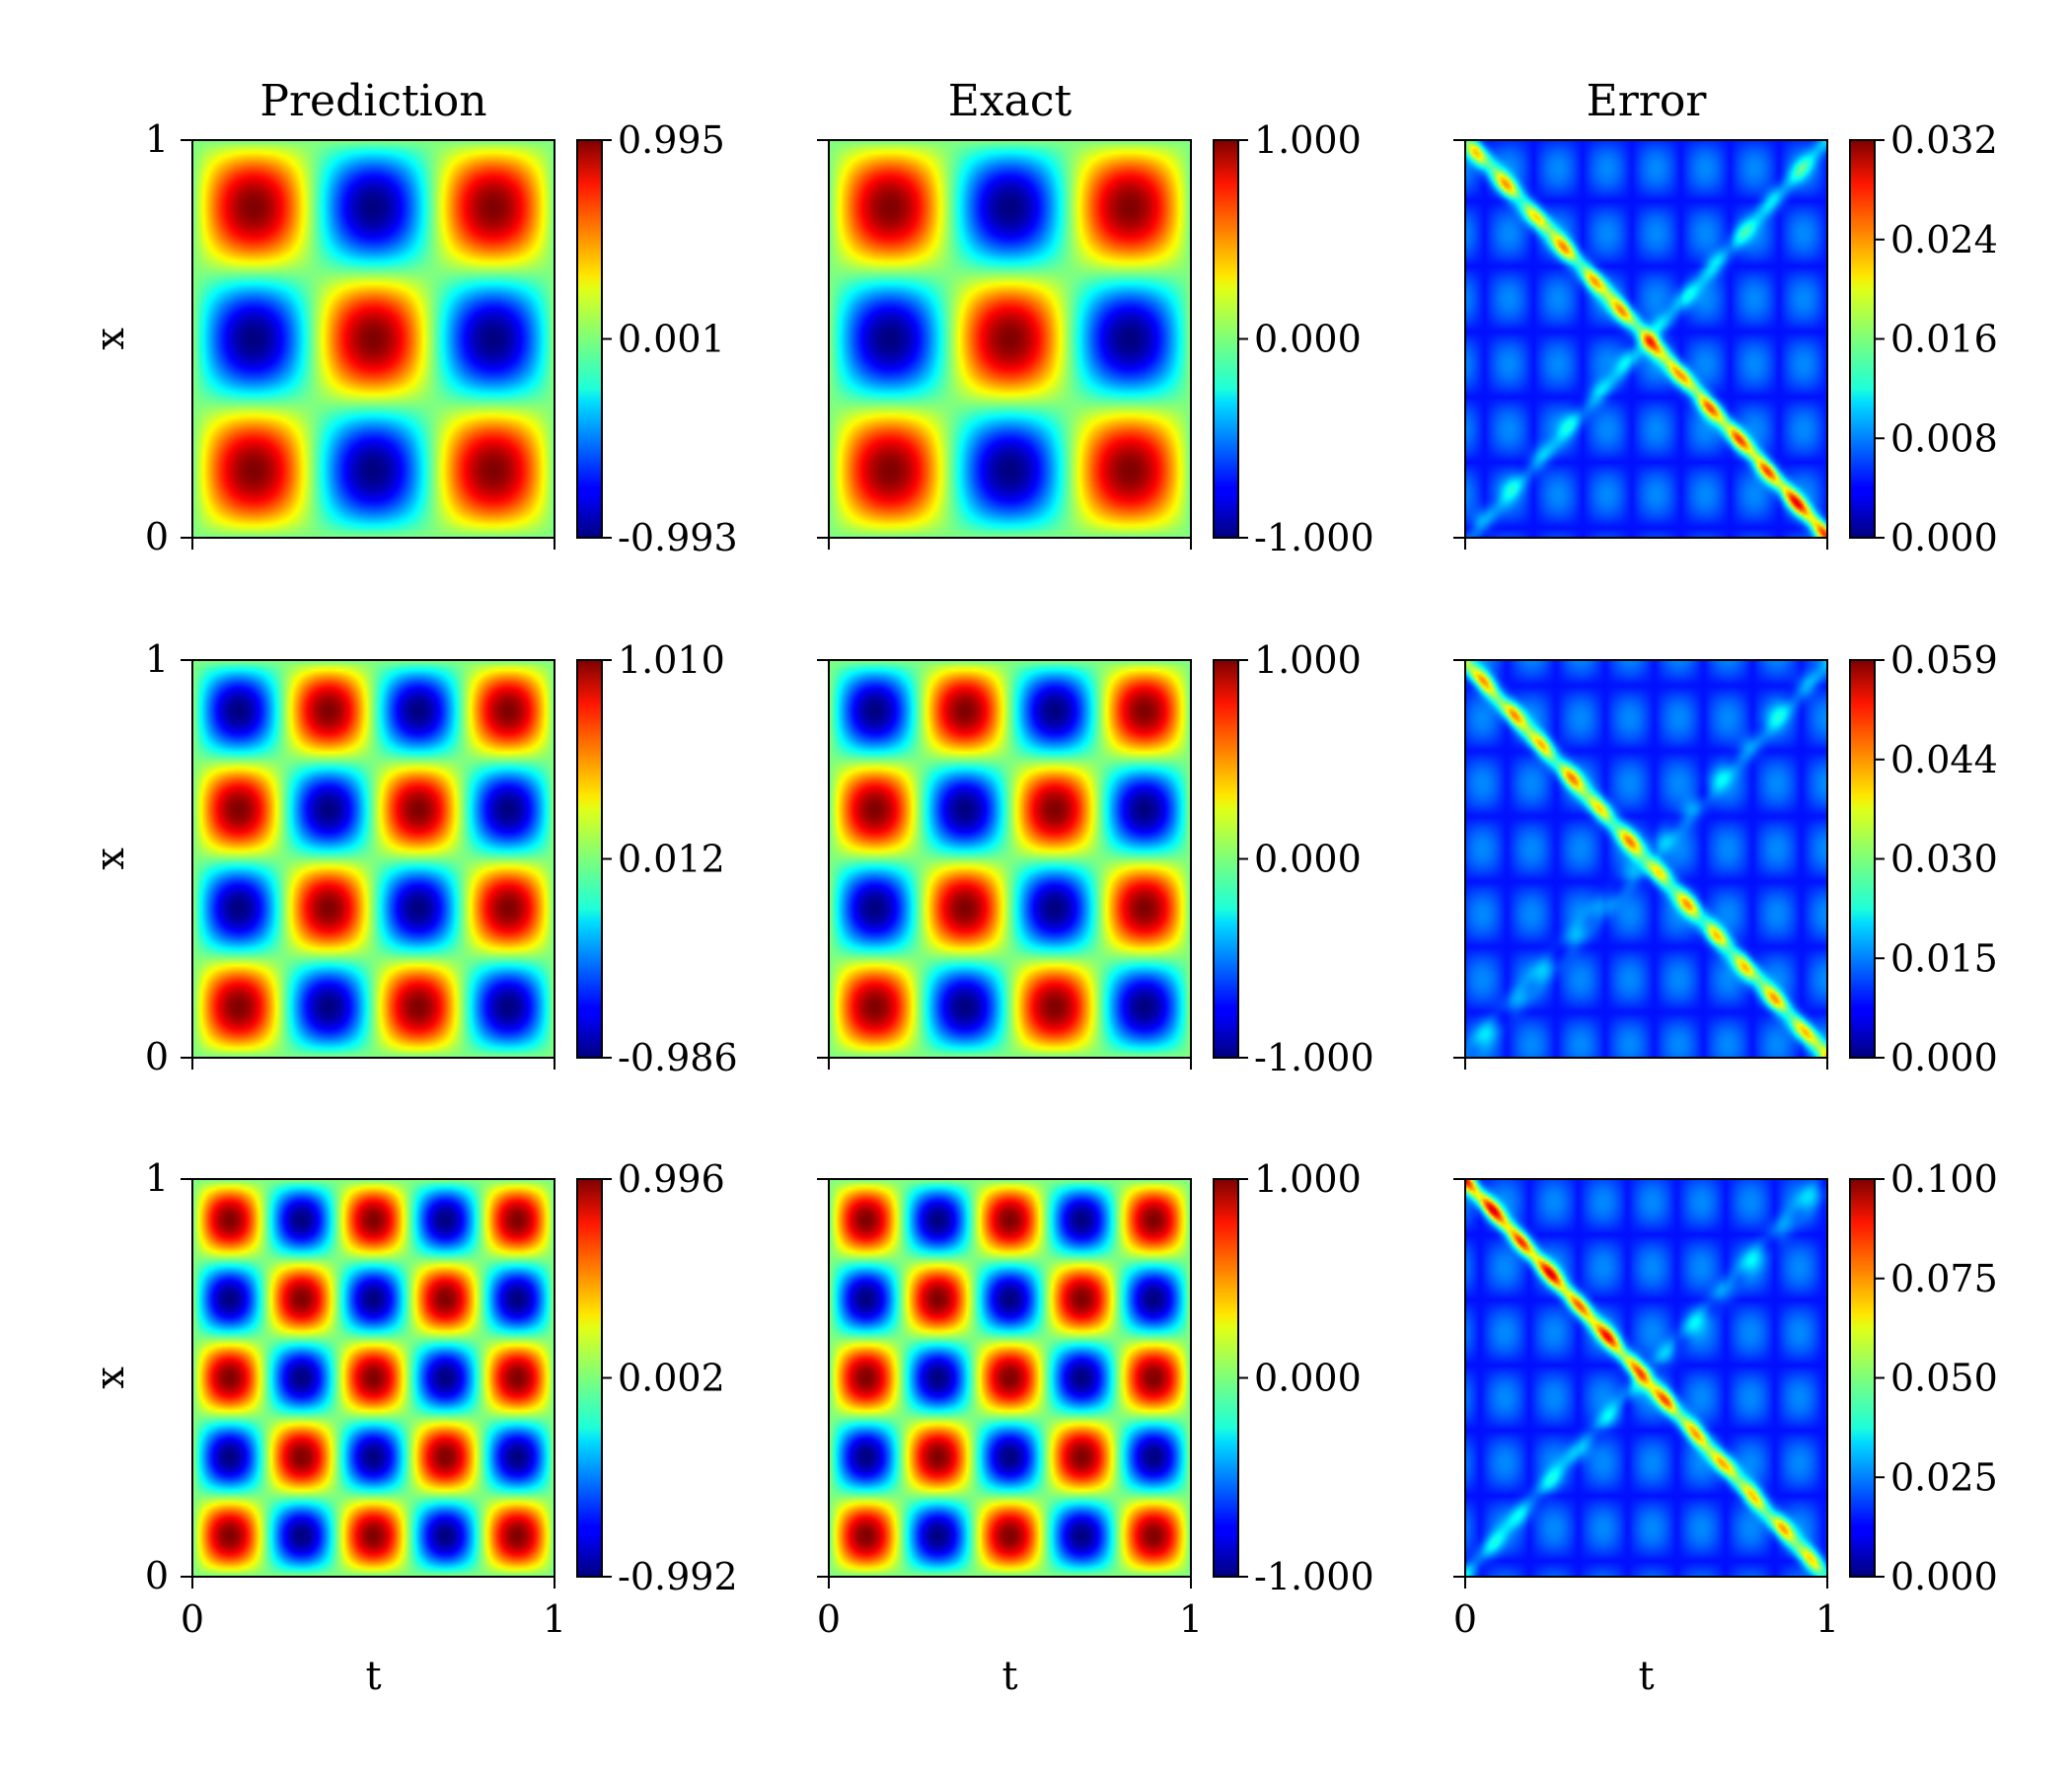  I want to click on colorbar-tick-label: 0.995, so click(672, 140).